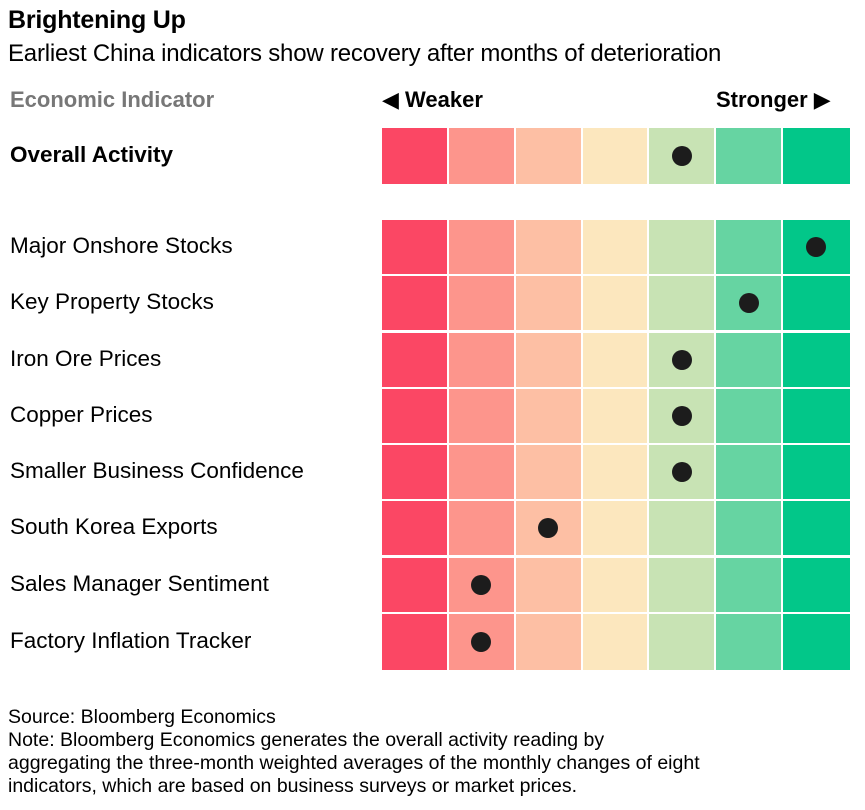 Image resolution: width=865 pixels, height=810 pixels. What do you see at coordinates (112, 99) in the screenshot?
I see `column-header-indicator: Economic Indicator` at bounding box center [112, 99].